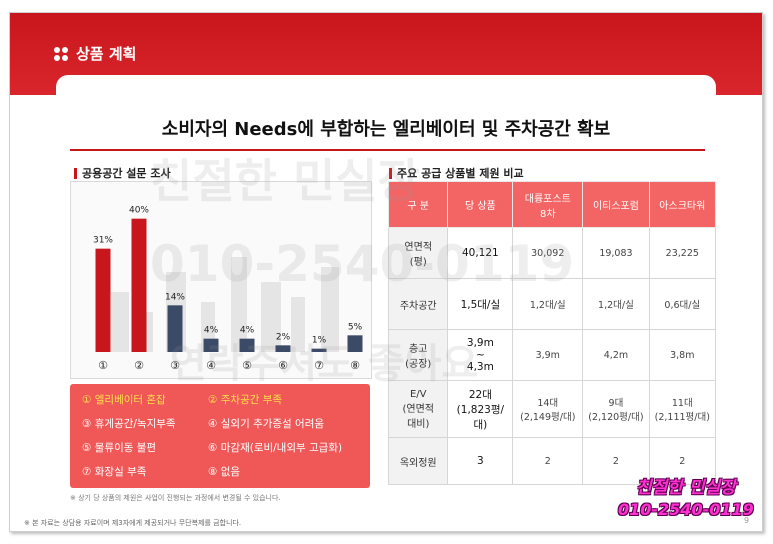 The height and width of the screenshot is (544, 773). What do you see at coordinates (386, 129) in the screenshot?
I see `headline: 소비자의 Needs에 부합하는 엘리베이터 및 주차공간 확보` at bounding box center [386, 129].